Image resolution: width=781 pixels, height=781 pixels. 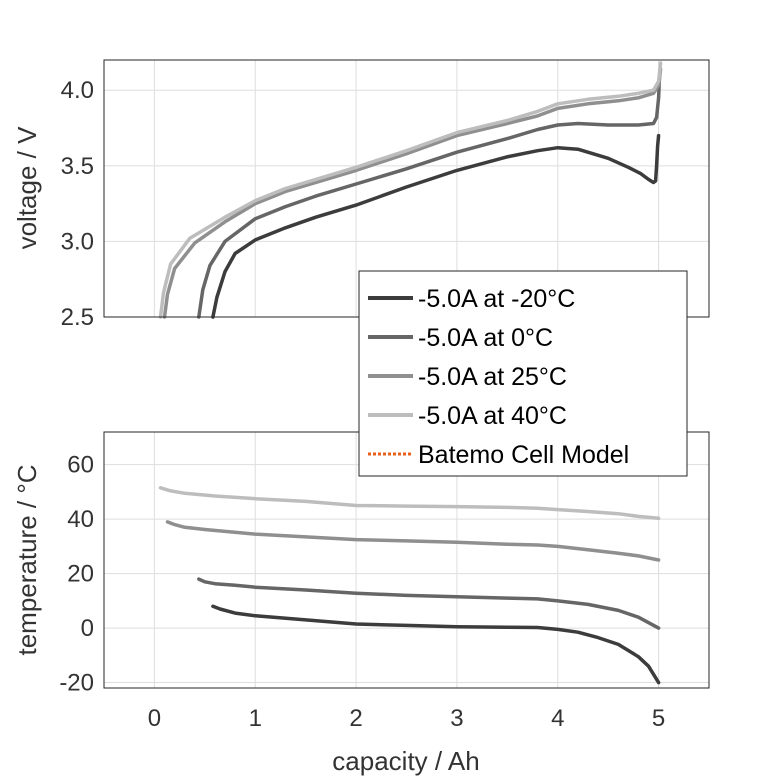 What do you see at coordinates (456, 718) in the screenshot?
I see `capacity-xtick-label: 3` at bounding box center [456, 718].